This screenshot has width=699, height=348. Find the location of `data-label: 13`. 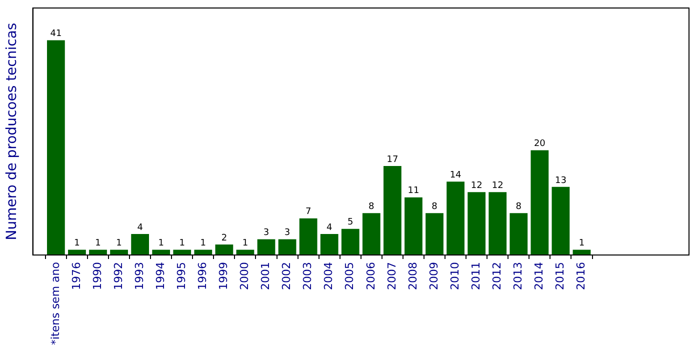

data-label: 13 is located at coordinates (560, 181).